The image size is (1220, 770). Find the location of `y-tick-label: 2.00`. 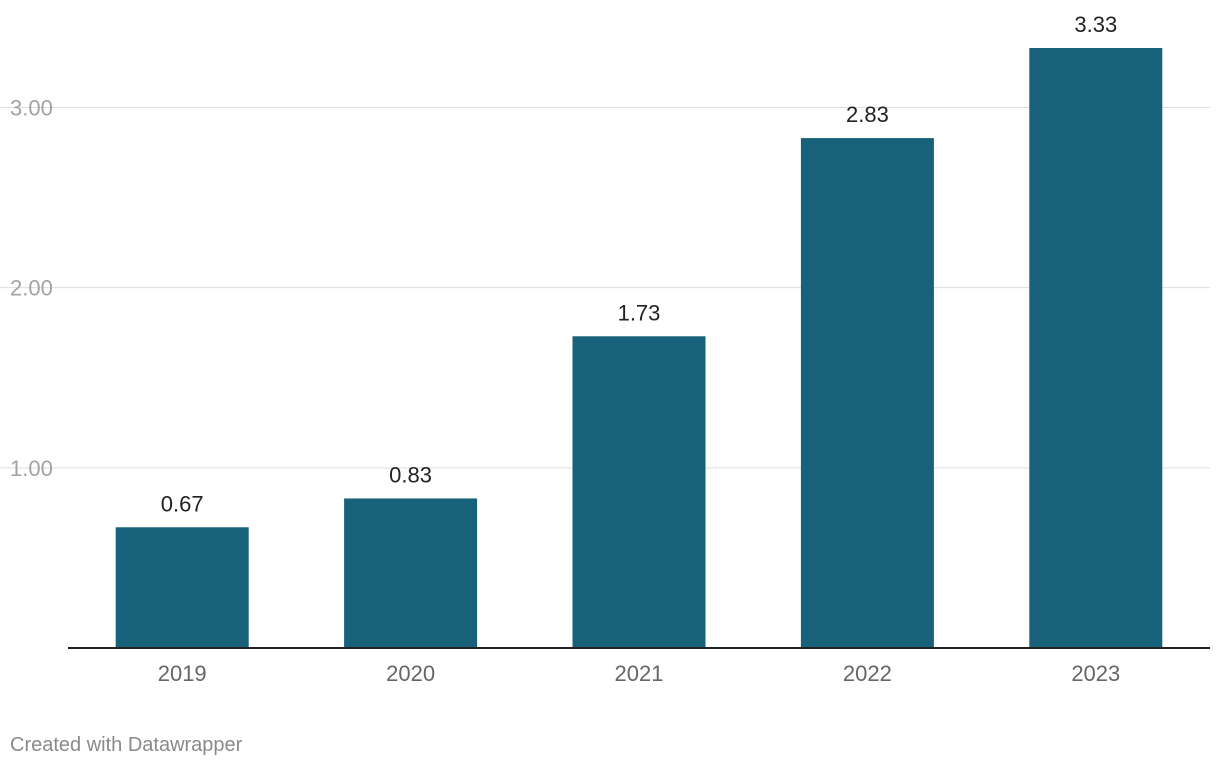

y-tick-label: 2.00 is located at coordinates (31, 288).